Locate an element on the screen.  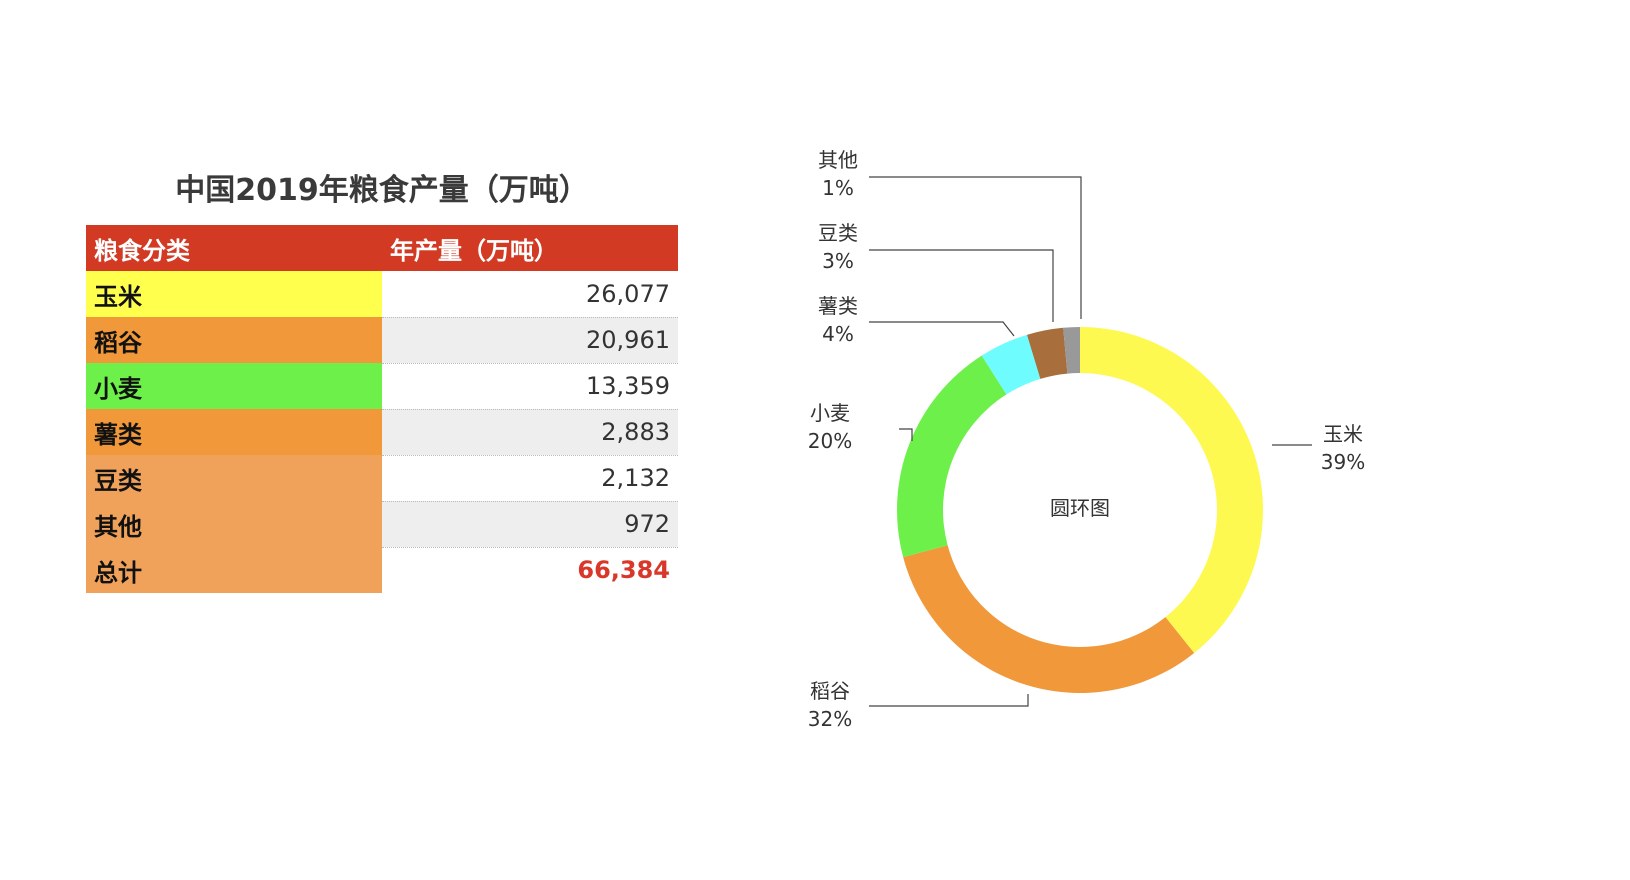
header-output: 年产量（万吨） is located at coordinates (530, 248).